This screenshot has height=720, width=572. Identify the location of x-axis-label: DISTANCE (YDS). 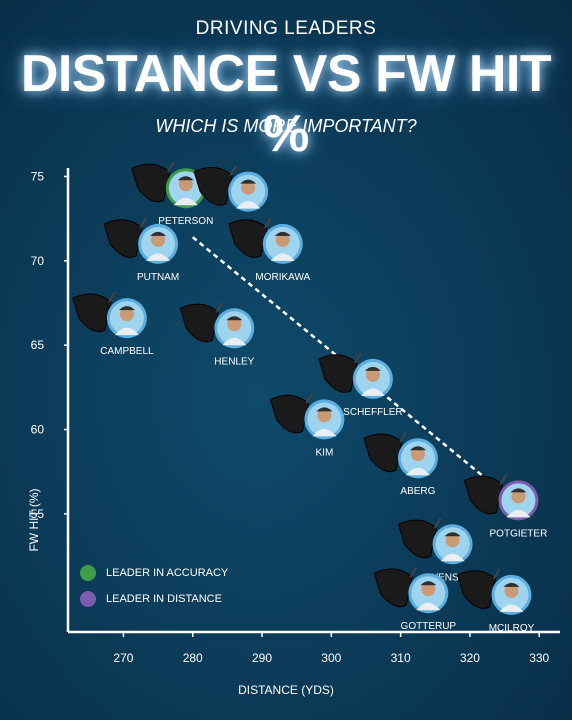
(286, 690).